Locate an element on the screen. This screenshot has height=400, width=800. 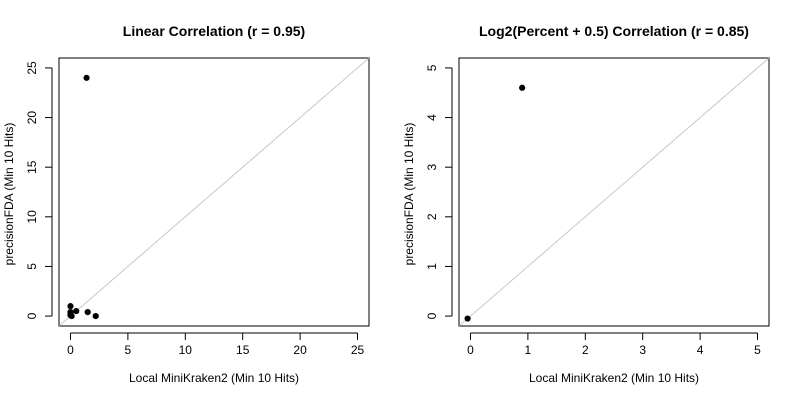
x-tick-label: 25 is located at coordinates (358, 350).